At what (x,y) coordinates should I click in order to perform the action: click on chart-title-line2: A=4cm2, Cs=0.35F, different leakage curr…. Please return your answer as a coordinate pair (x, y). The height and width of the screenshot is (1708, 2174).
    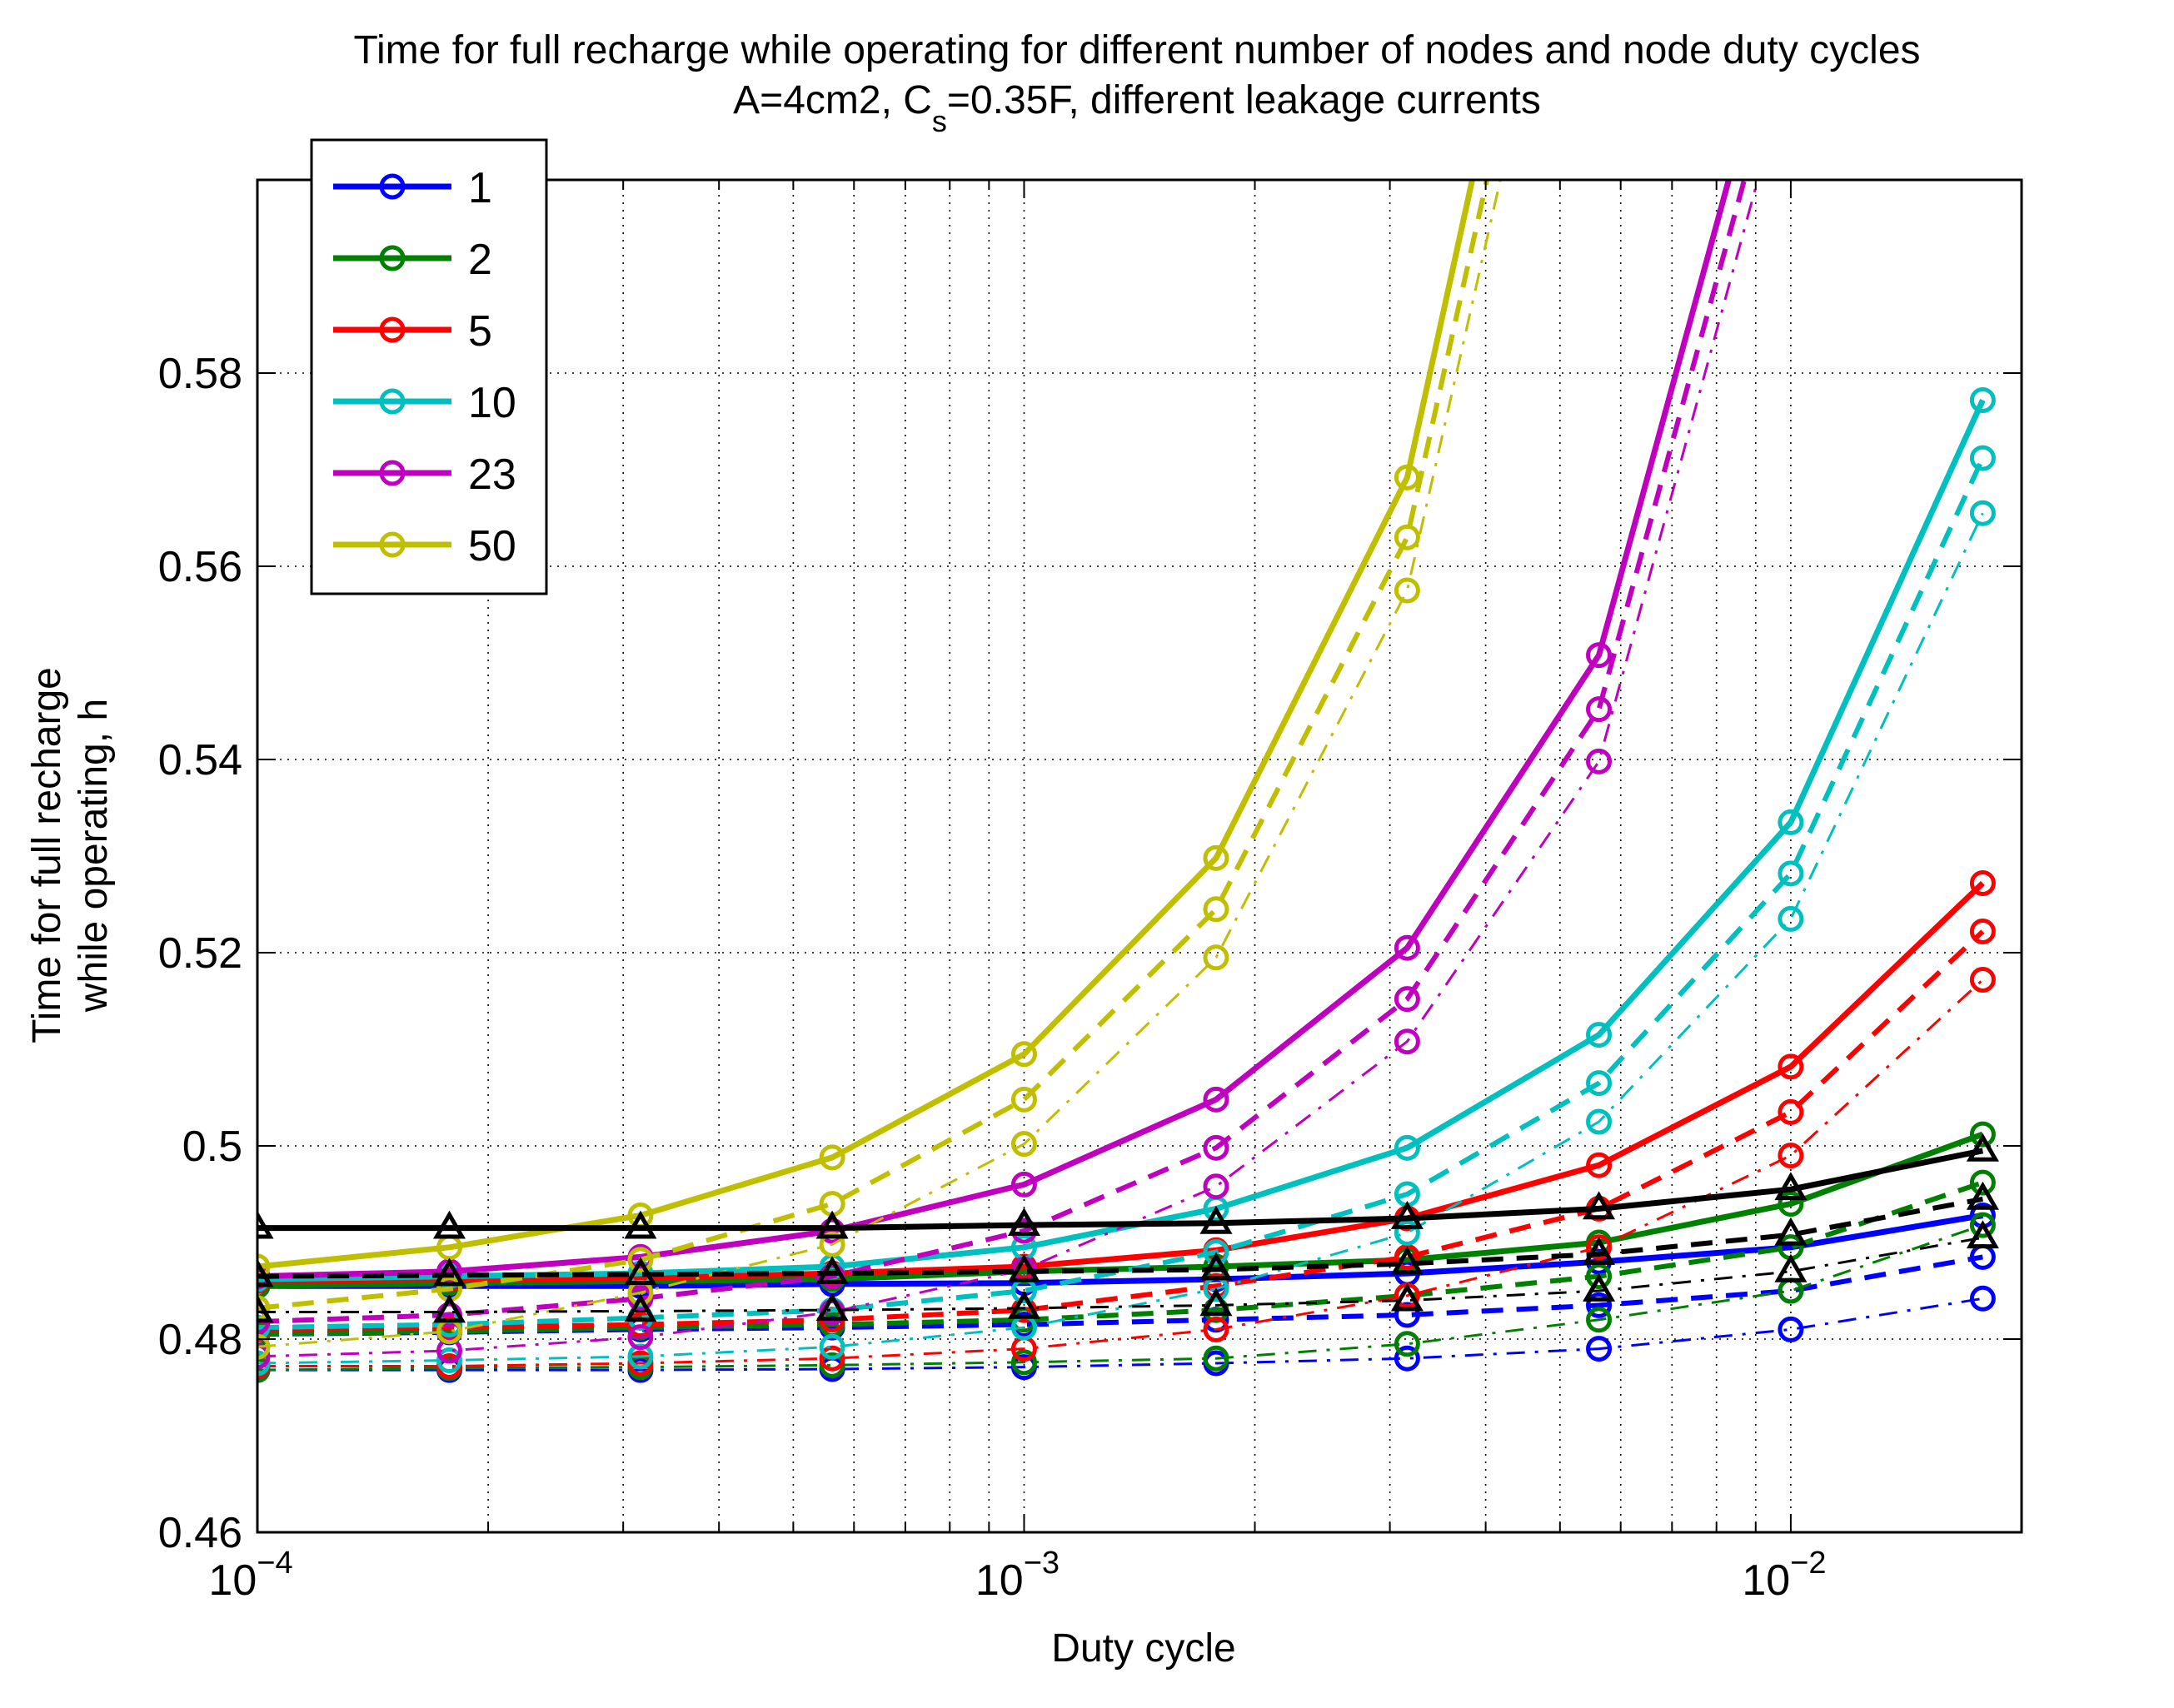
    Looking at the image, I should click on (1137, 108).